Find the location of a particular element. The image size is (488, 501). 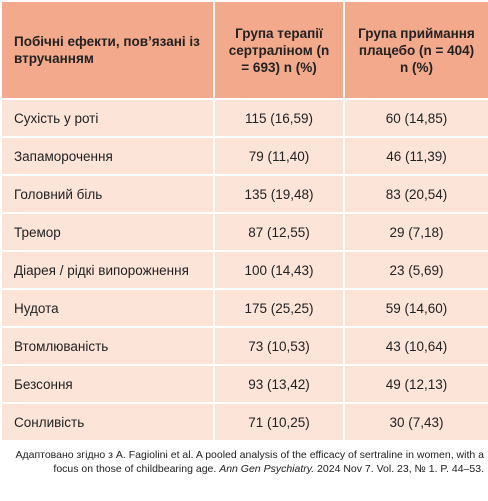

table-cell: 46 (11,39) is located at coordinates (415, 156).